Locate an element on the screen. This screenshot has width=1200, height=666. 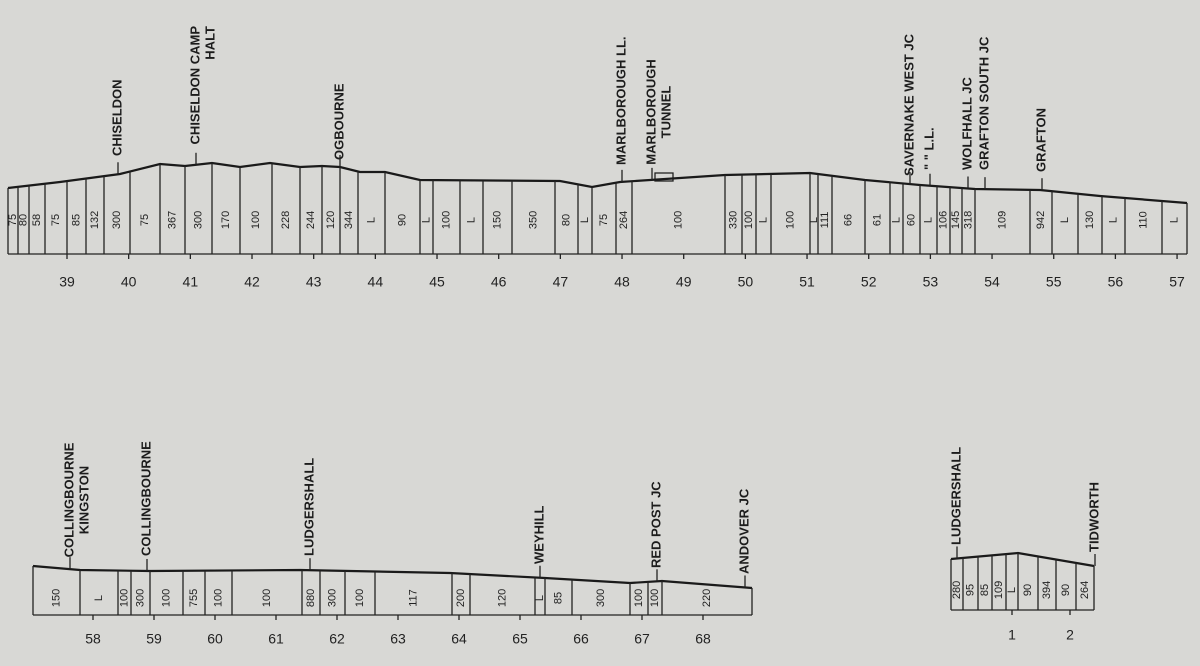
station-label: TIDWORTH is located at coordinates (1093, 517).